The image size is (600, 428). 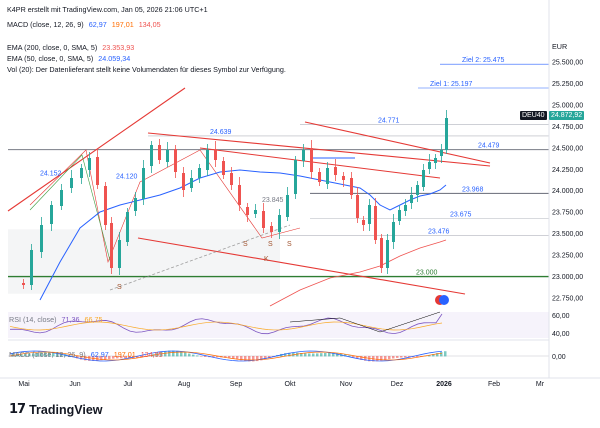 What do you see at coordinates (559, 357) in the screenshot?
I see `macd-axis-label: 0,00` at bounding box center [559, 357].